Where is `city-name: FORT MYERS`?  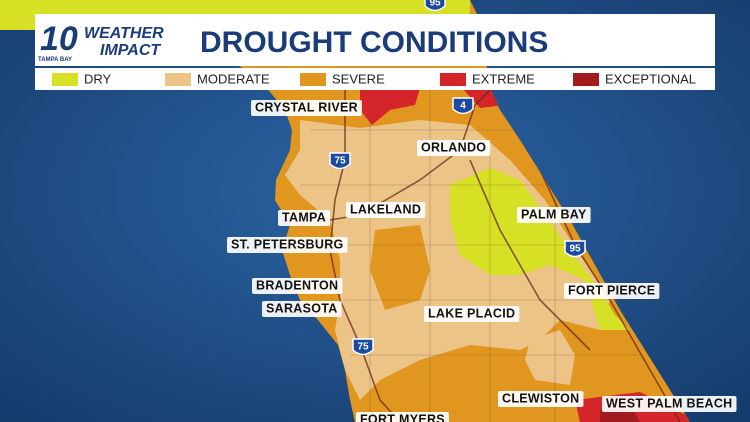
city-name: FORT MYERS is located at coordinates (402, 417).